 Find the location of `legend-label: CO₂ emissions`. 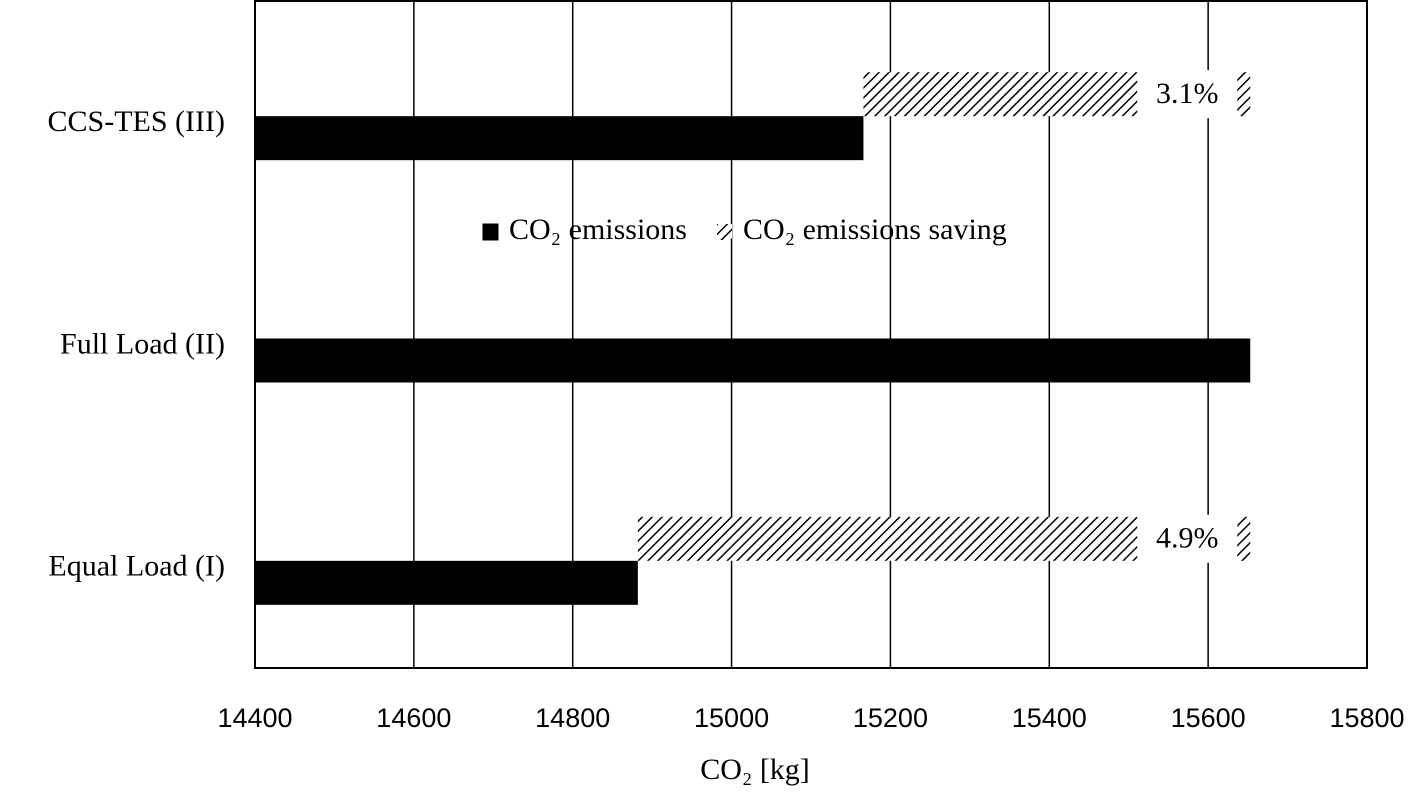

legend-label: CO₂ emissions is located at coordinates (598, 229).